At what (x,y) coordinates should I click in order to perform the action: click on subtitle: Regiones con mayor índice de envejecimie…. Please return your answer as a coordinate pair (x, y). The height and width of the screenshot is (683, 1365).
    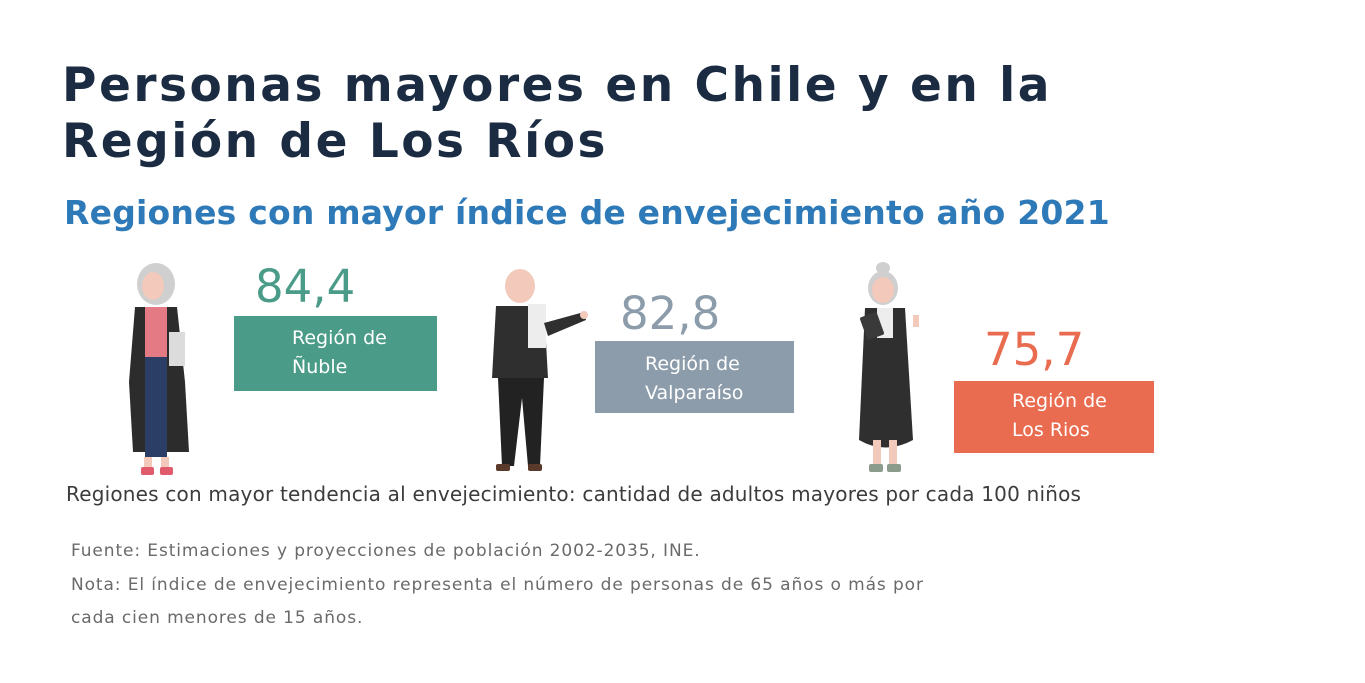
    Looking at the image, I should click on (587, 212).